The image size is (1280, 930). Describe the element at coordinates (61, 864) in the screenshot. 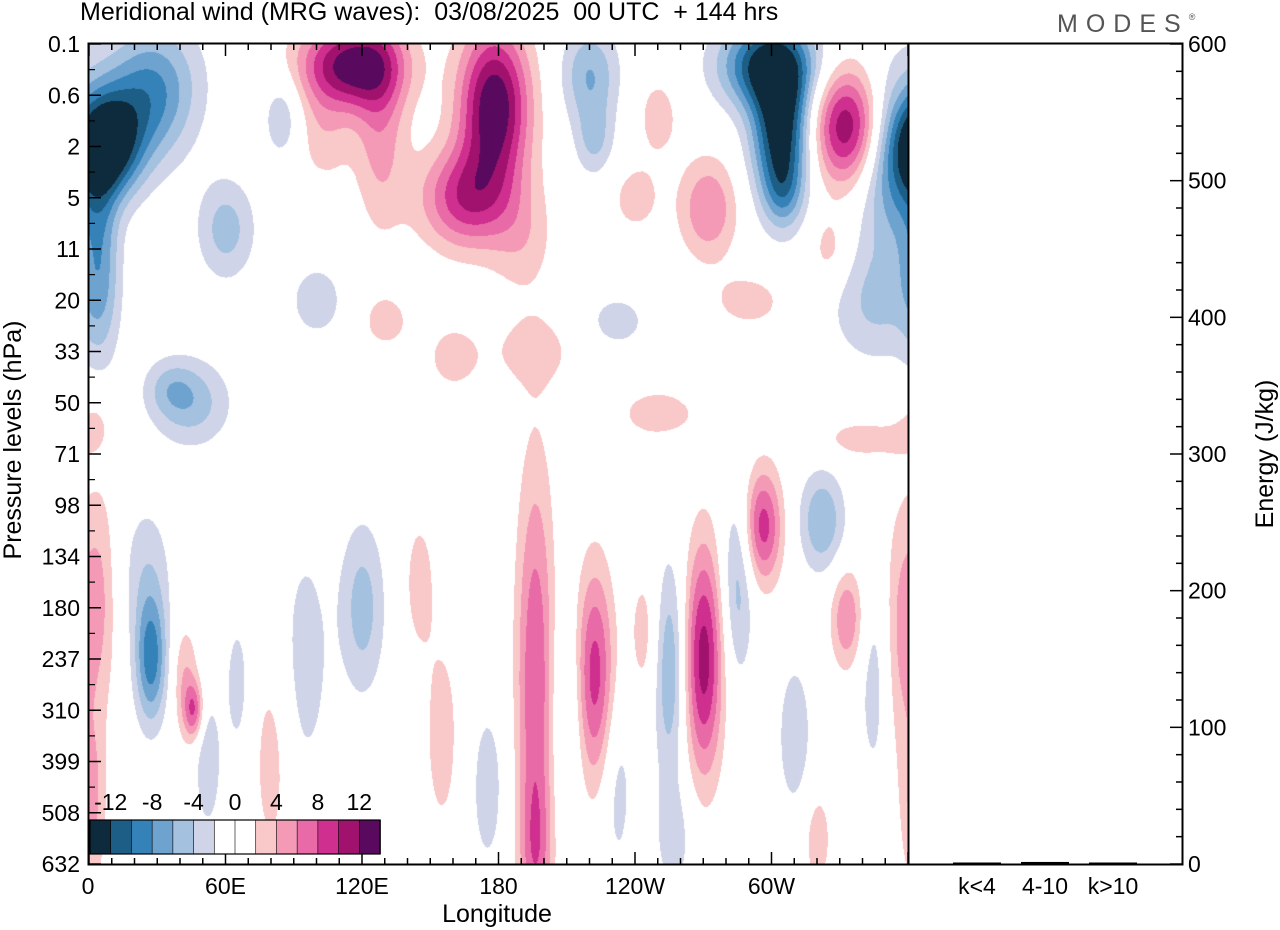

I see `y-tick-label: 632` at that location.